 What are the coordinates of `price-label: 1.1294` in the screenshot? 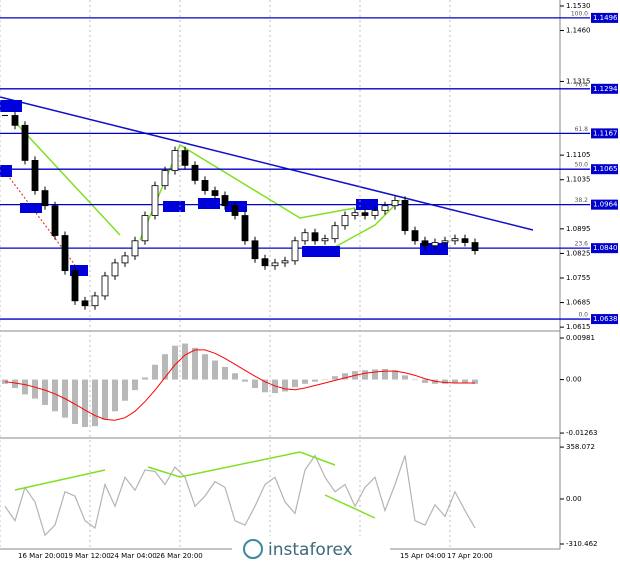 It's located at (605, 89).